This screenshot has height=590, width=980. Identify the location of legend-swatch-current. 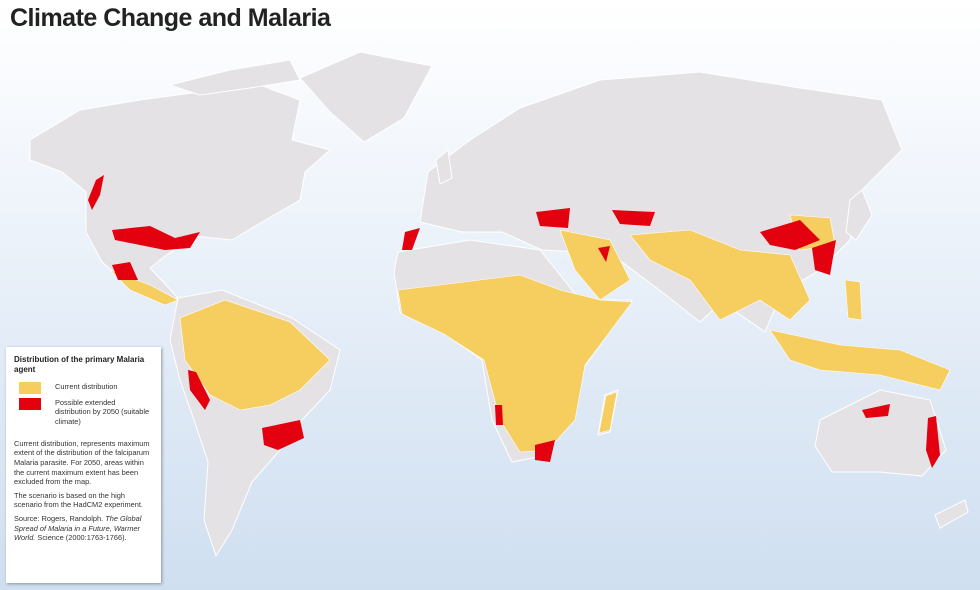
(30, 387).